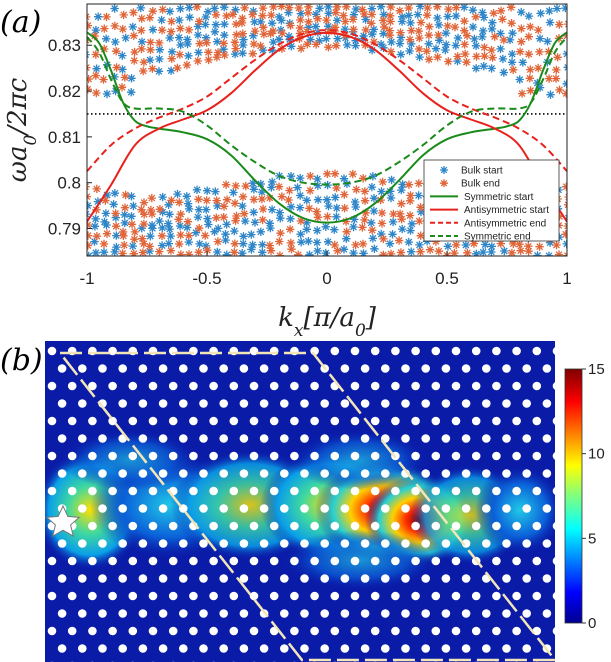 This screenshot has width=611, height=662. What do you see at coordinates (596, 454) in the screenshot?
I see `colorbar-tick-label: 10` at bounding box center [596, 454].